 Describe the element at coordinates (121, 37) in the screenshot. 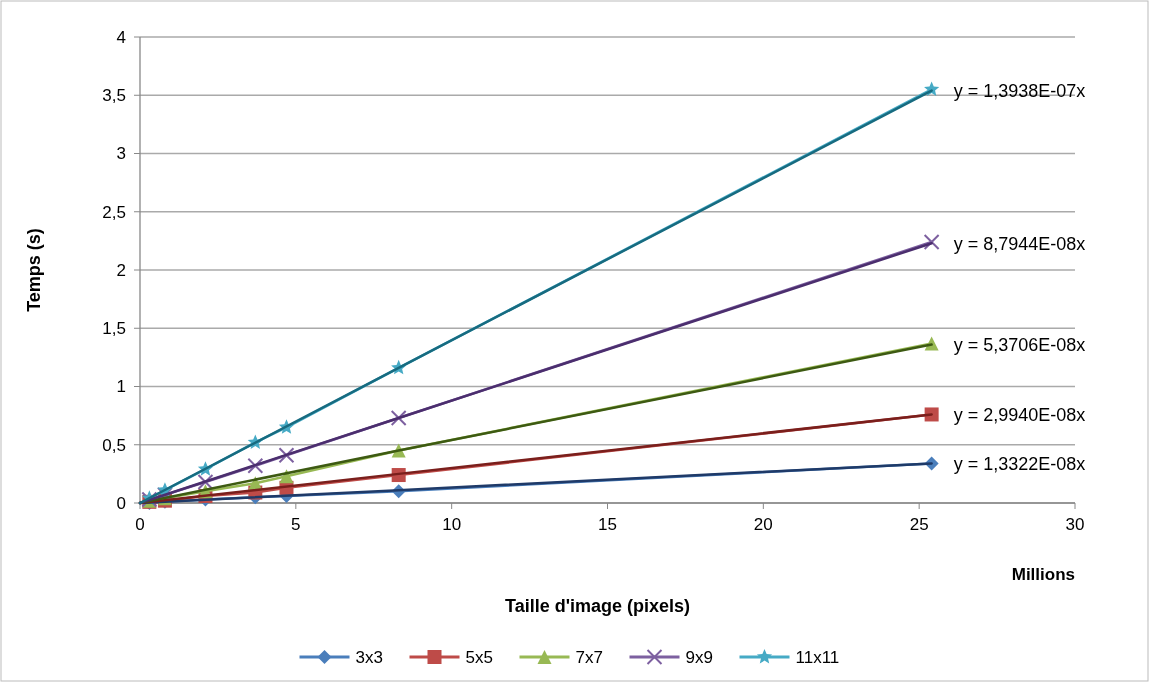

I see `y-tick-label: 4` at that location.